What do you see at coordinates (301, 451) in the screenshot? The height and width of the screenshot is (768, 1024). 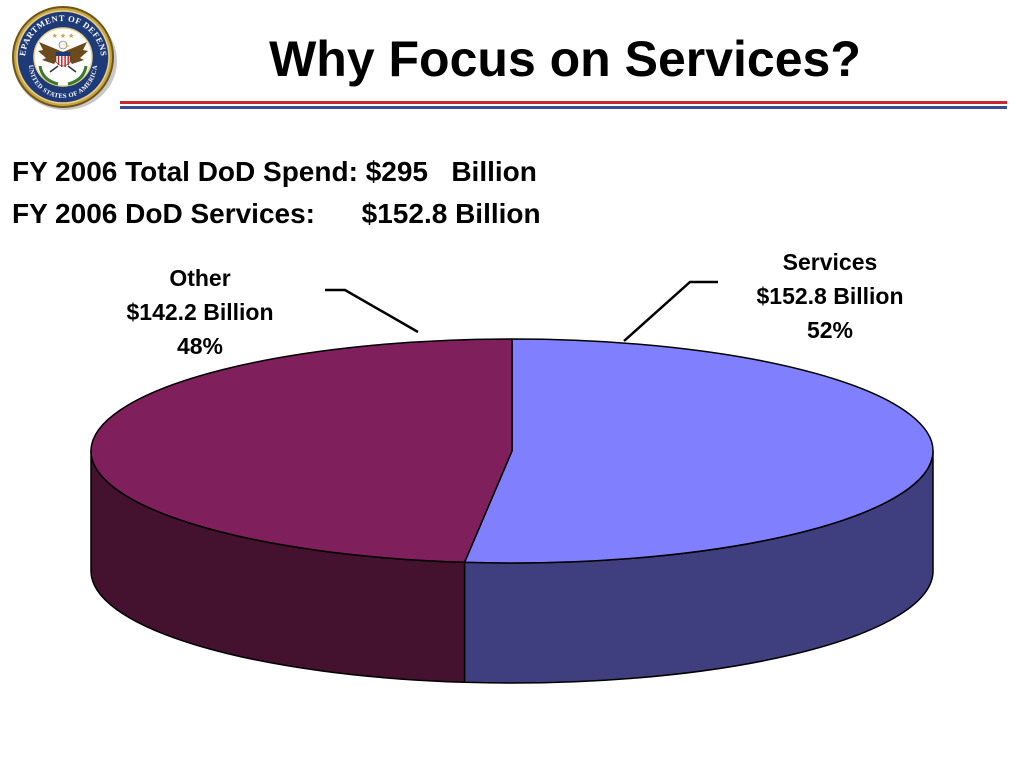 I see `other-slice` at bounding box center [301, 451].